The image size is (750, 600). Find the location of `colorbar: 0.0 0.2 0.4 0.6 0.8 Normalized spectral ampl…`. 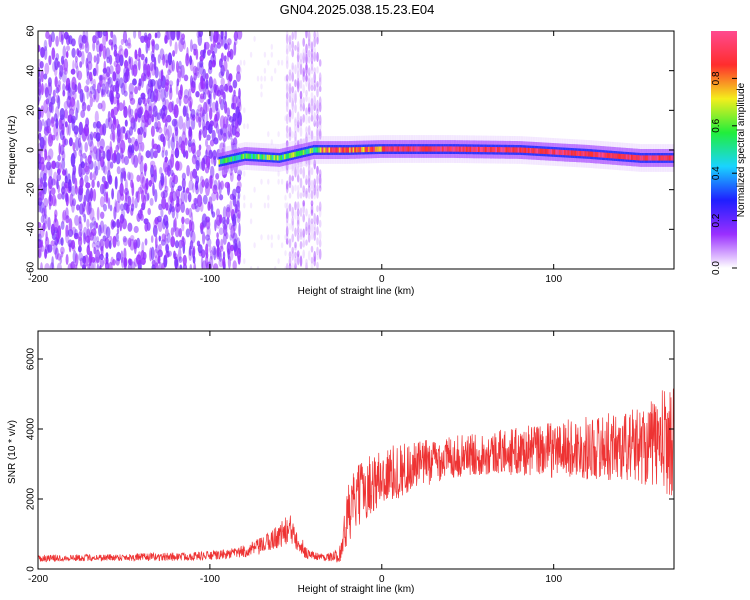

colorbar: 0.0 0.2 0.4 0.6 0.8 Normalized spectral ampl… is located at coordinates (729, 153).